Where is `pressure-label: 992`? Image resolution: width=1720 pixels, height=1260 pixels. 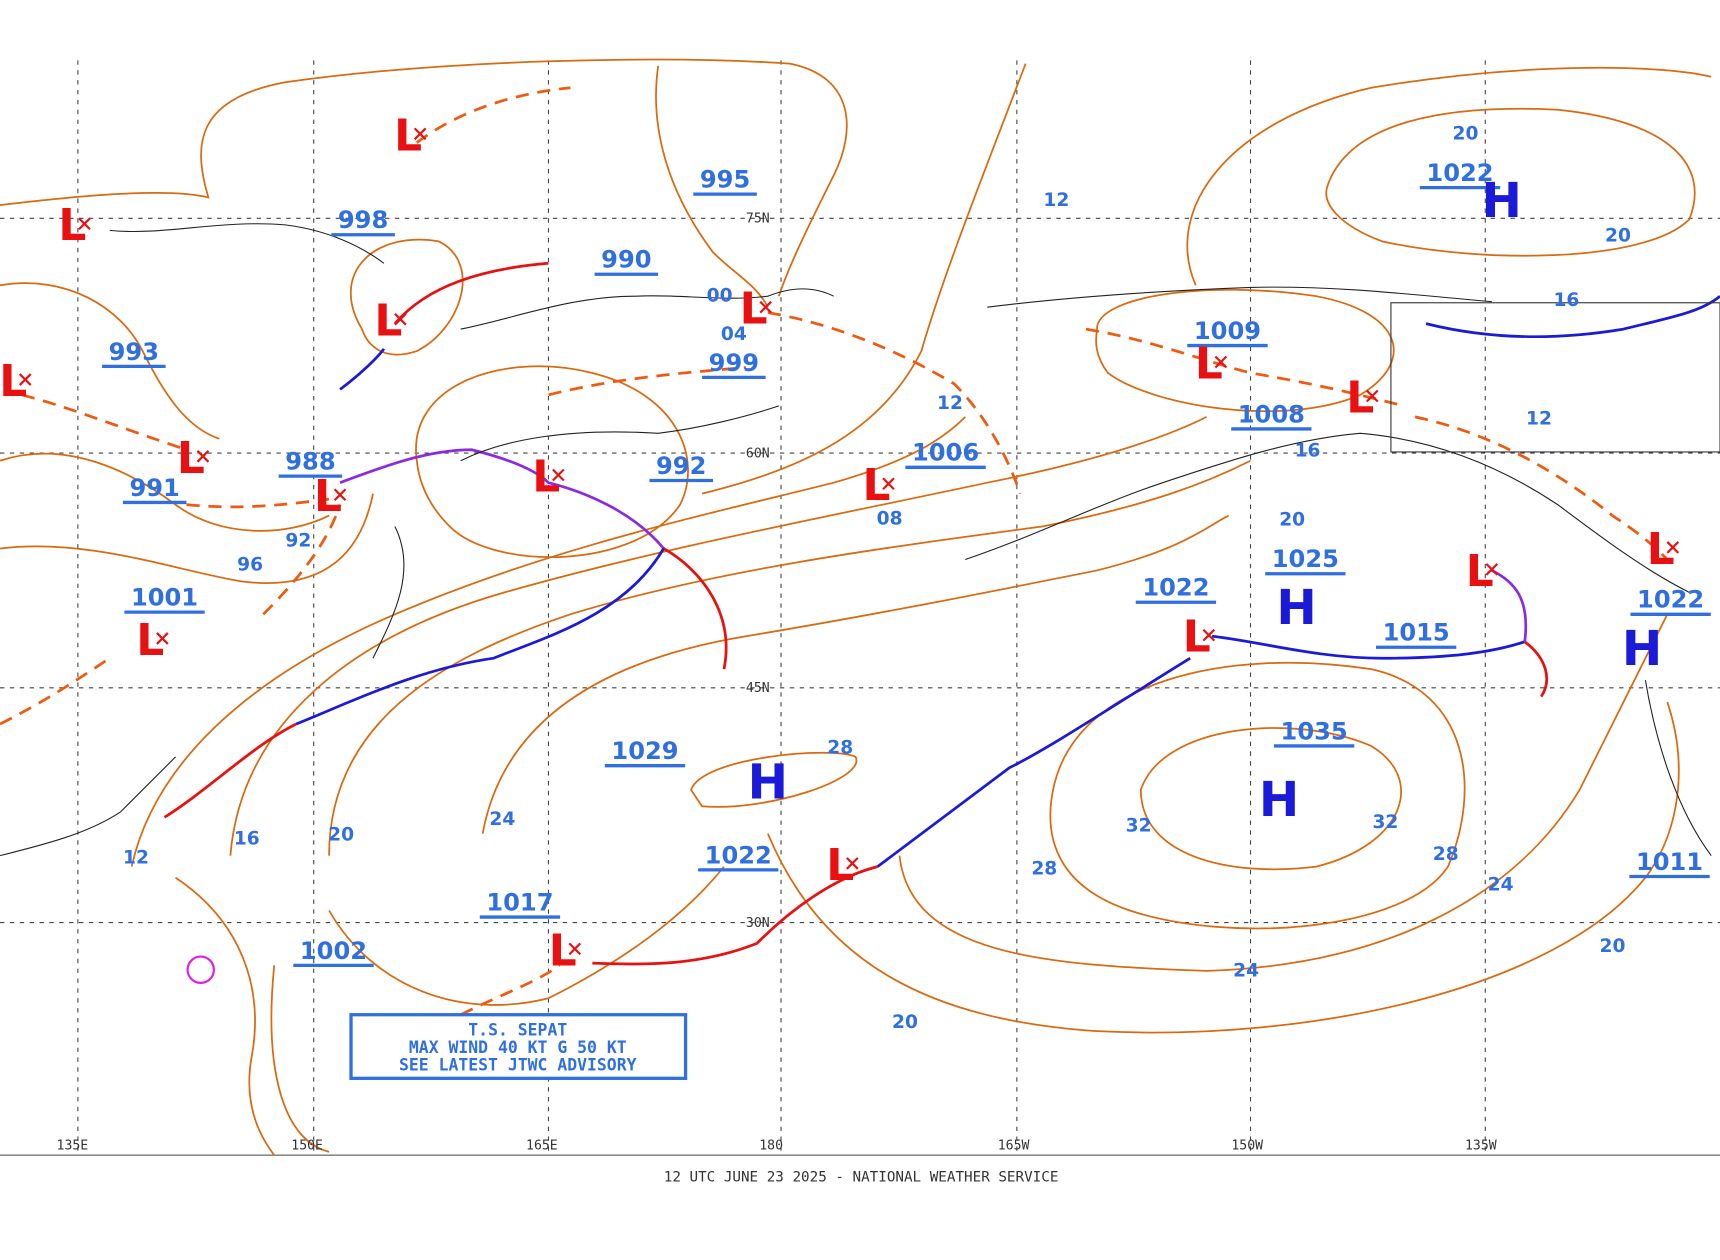 pressure-label: 992 is located at coordinates (681, 466).